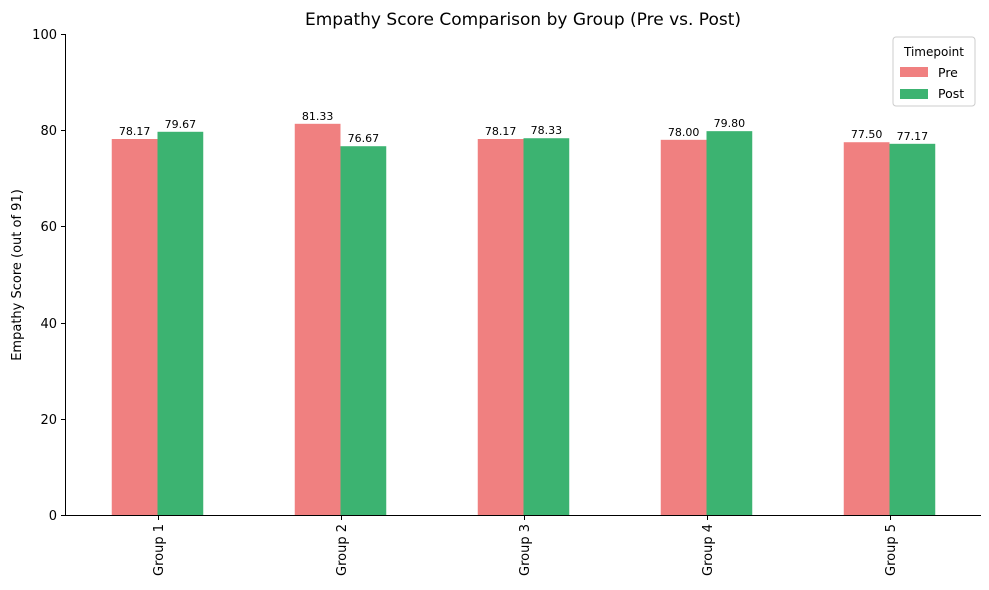 Image resolution: width=989 pixels, height=590 pixels. I want to click on x-tick-label: Group 3, so click(525, 550).